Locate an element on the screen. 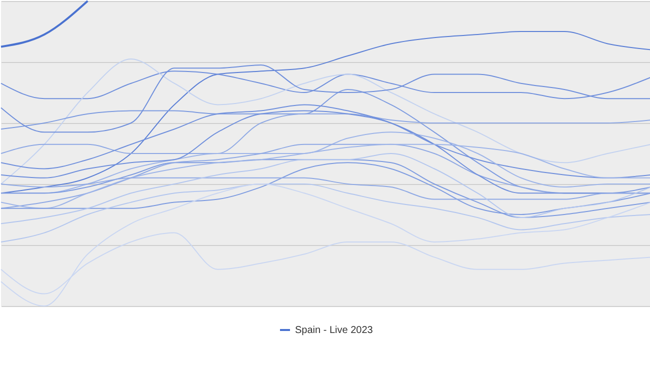 This screenshot has height=366, width=650. legend-label: Spain - Live 2023 is located at coordinates (334, 330).